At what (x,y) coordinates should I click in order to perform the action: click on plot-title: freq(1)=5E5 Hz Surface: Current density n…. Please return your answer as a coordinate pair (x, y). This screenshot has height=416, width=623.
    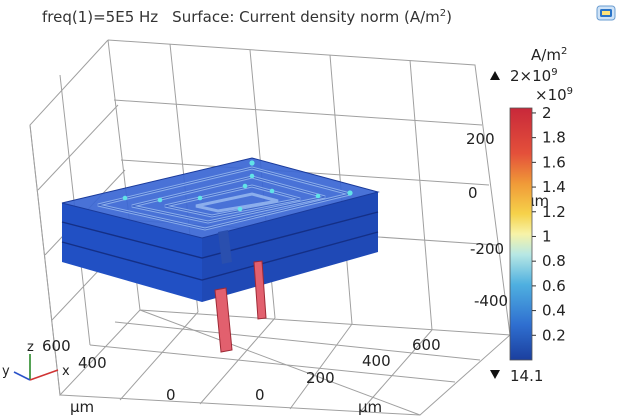
    Looking at the image, I should click on (247, 17).